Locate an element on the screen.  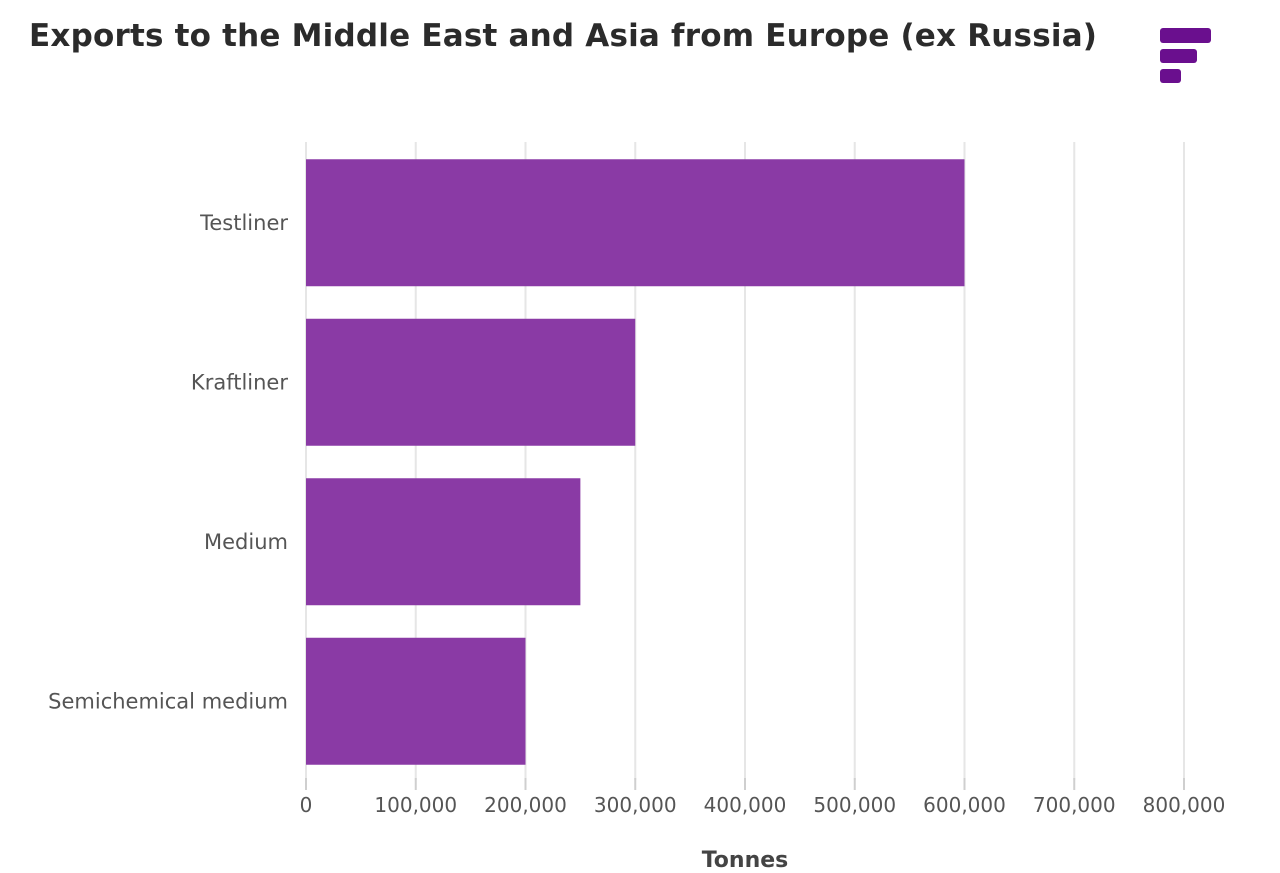
x-tick-label: 800,000 is located at coordinates (1184, 805).